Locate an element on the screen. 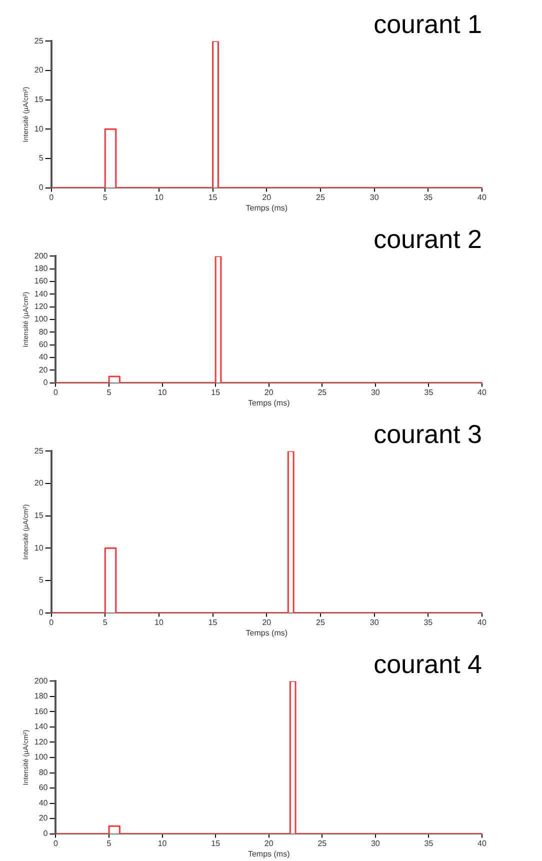  chart-title: courant 1 is located at coordinates (428, 23).